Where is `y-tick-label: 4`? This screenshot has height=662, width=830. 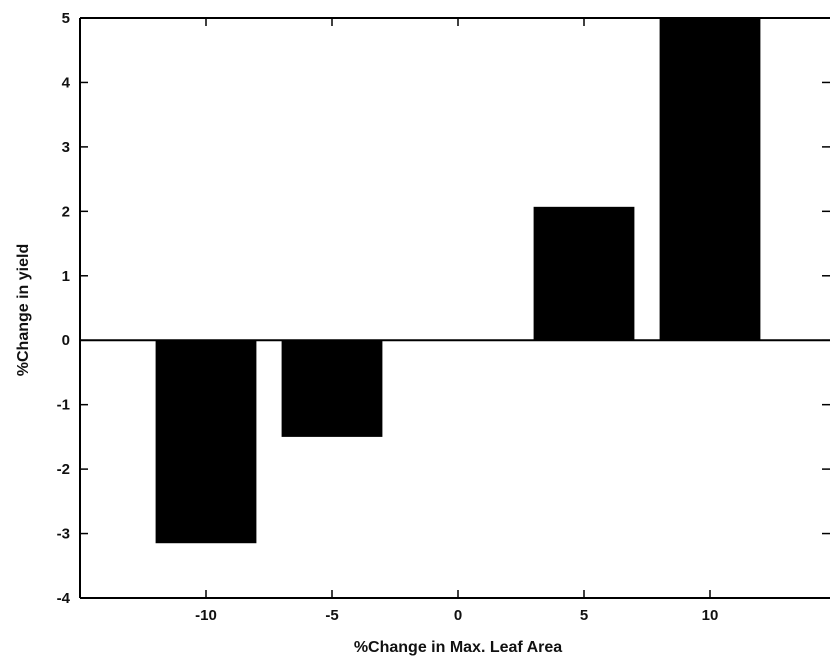
y-tick-label: 4 is located at coordinates (66, 82).